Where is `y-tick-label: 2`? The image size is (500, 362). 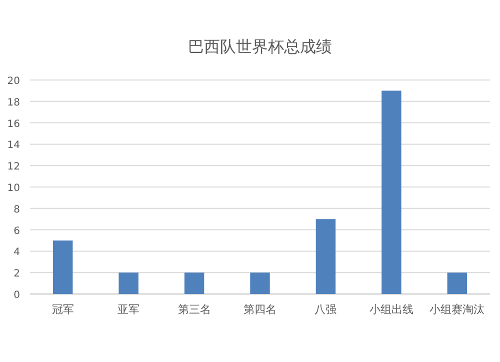
y-tick-label: 2 is located at coordinates (17, 274).